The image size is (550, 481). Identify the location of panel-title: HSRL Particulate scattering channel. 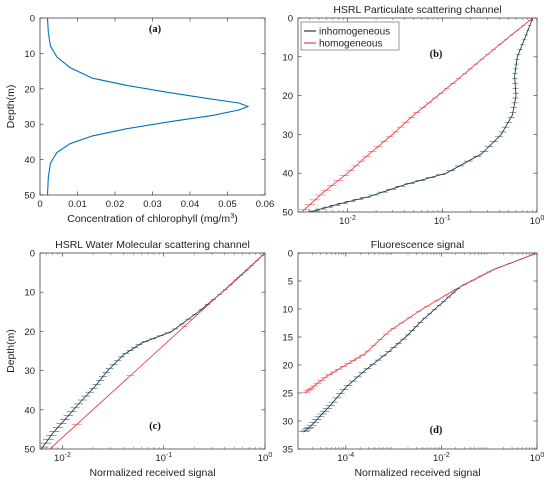
(417, 10).